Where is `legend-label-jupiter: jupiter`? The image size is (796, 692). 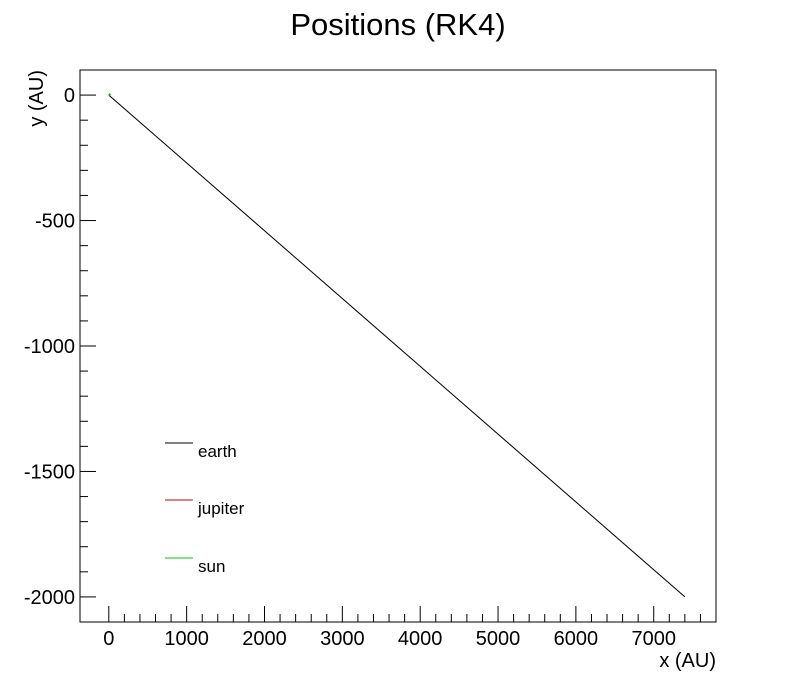 legend-label-jupiter: jupiter is located at coordinates (221, 508).